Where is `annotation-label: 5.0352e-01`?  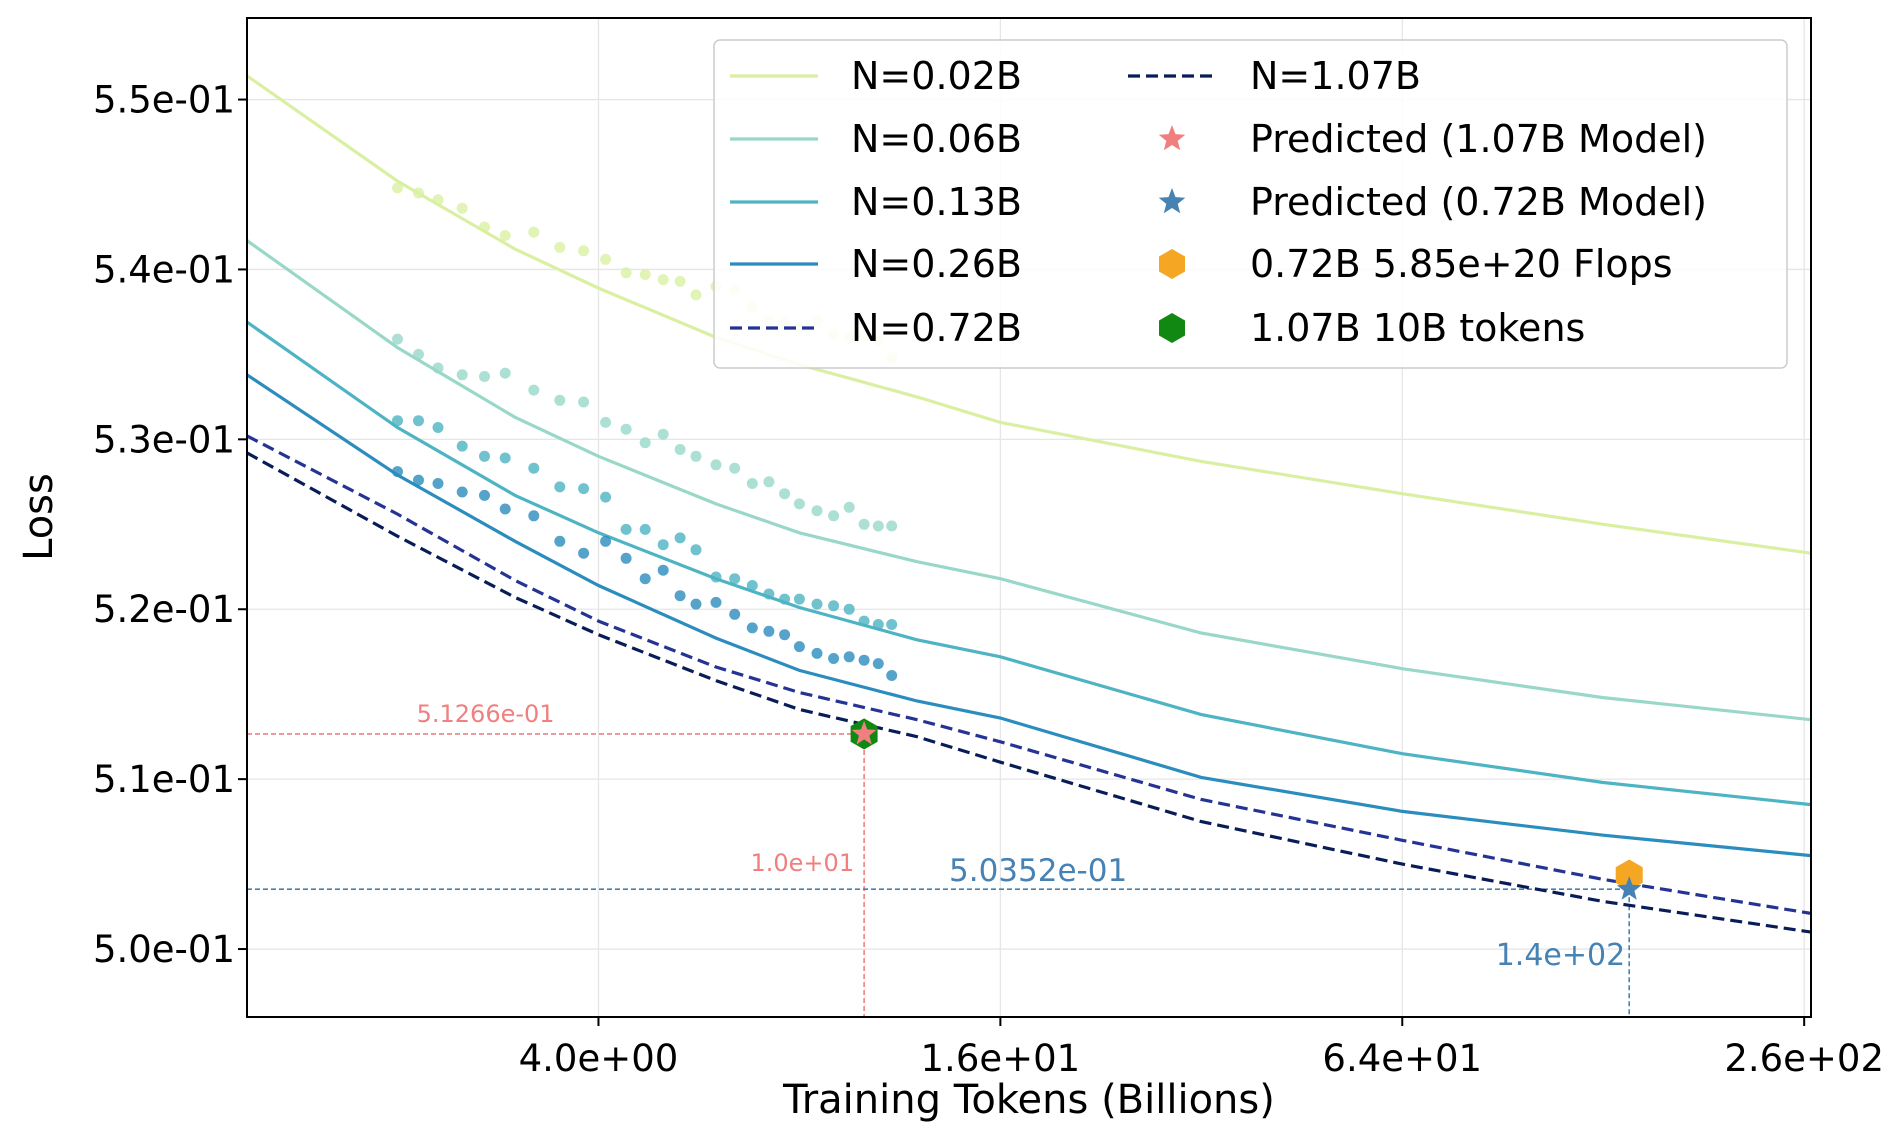 annotation-label: 5.0352e-01 is located at coordinates (1038, 871).